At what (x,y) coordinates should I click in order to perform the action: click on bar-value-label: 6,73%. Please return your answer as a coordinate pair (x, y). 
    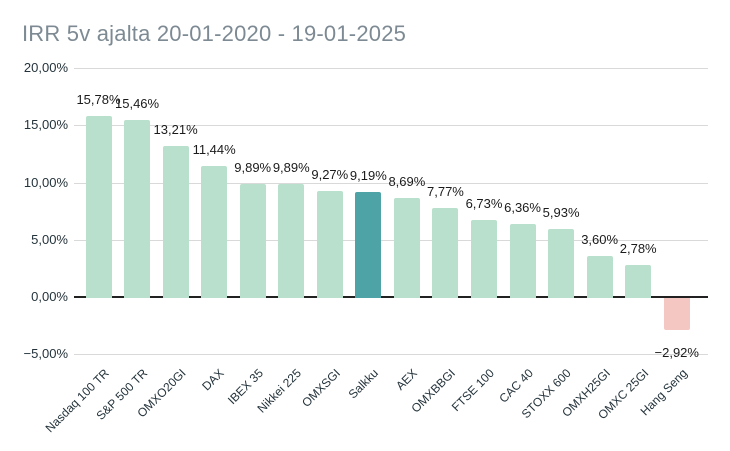
    Looking at the image, I should click on (484, 203).